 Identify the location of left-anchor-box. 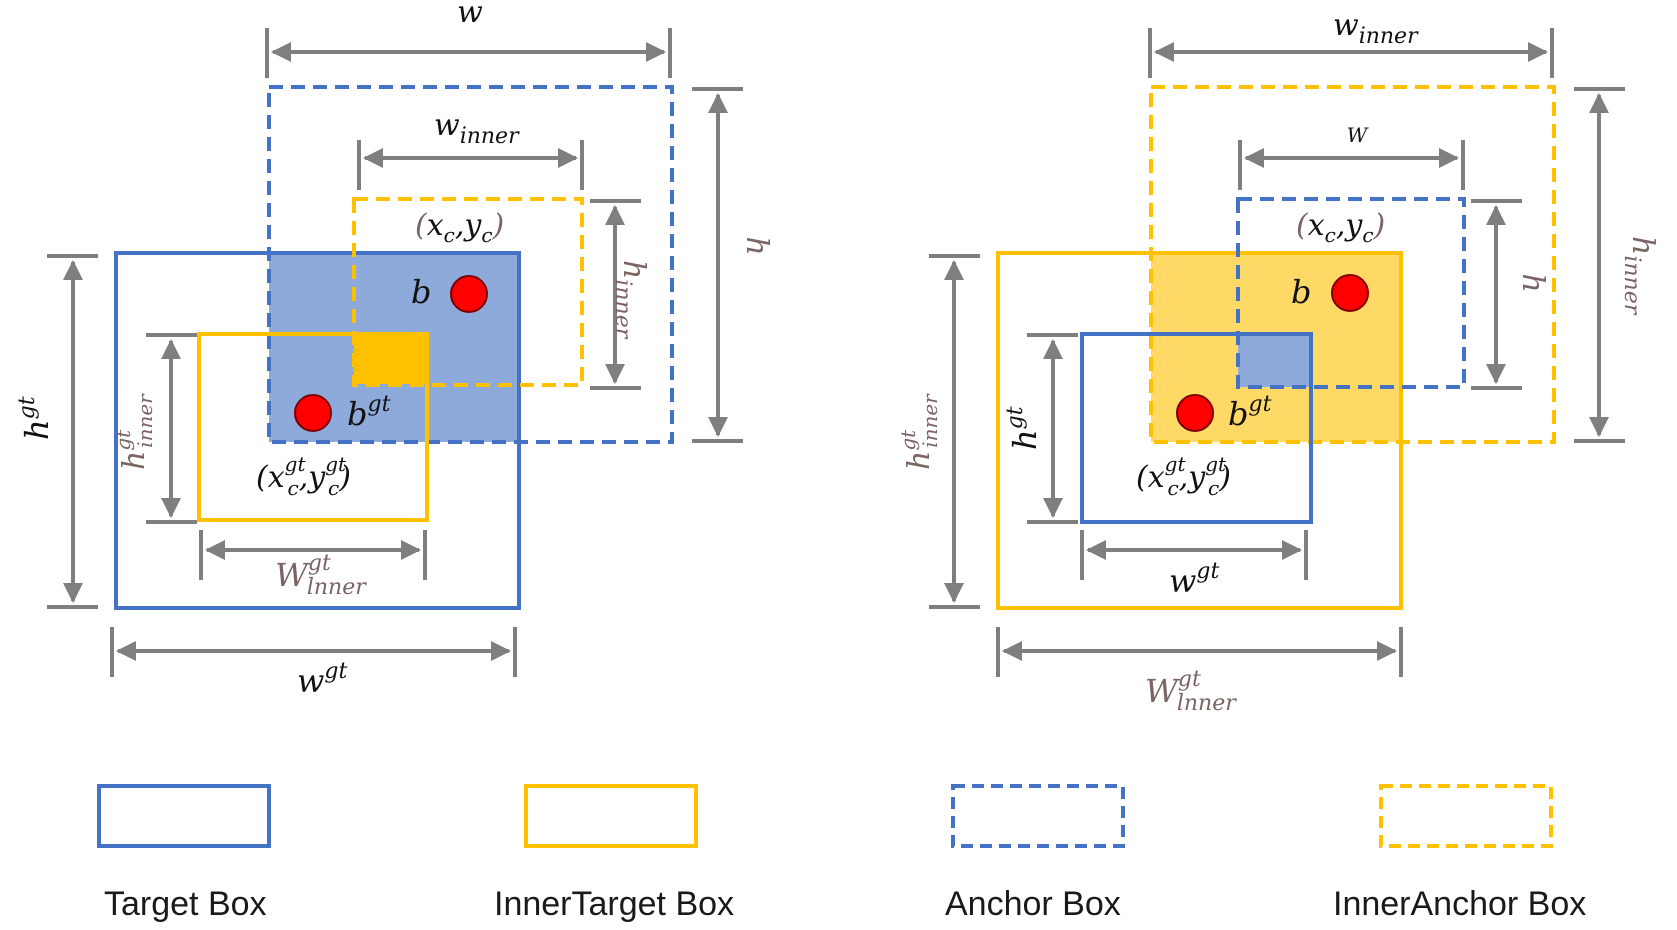
(470, 264).